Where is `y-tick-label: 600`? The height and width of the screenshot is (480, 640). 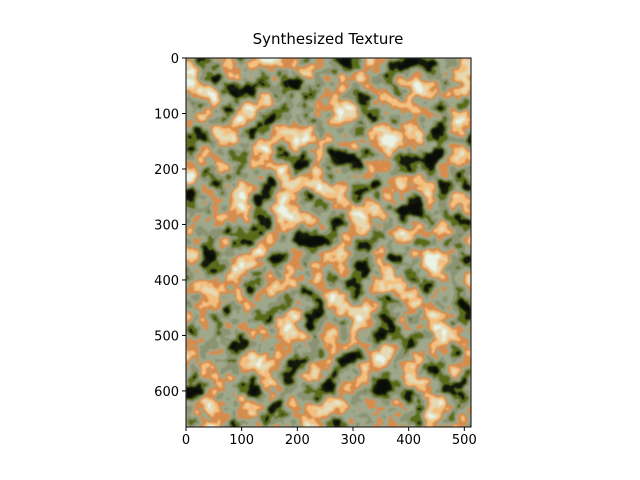 y-tick-label: 600 is located at coordinates (166, 392).